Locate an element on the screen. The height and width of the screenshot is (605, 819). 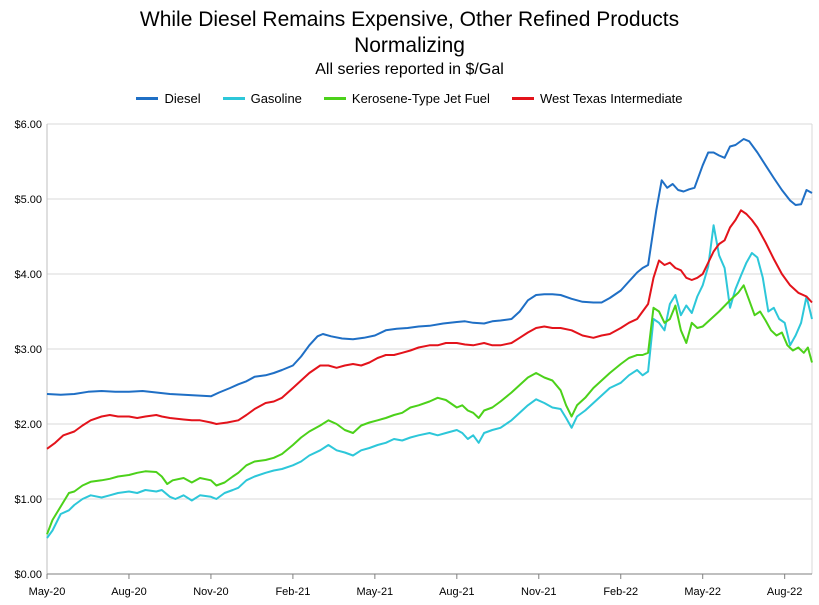
legend-swatch-gasoline is located at coordinates (233, 98).